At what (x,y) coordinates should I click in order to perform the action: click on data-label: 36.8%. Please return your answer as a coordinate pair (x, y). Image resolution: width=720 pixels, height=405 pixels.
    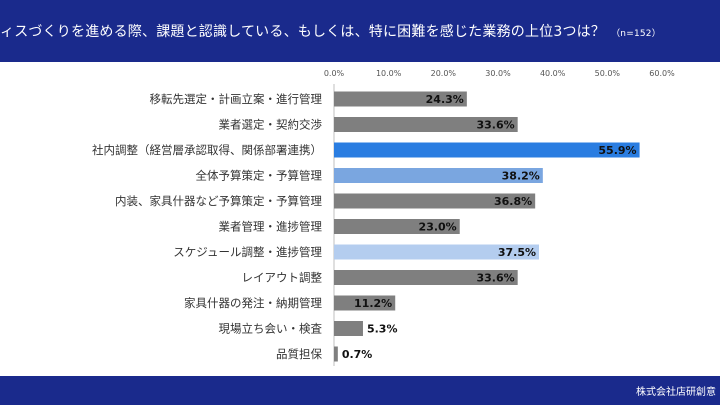
    Looking at the image, I should click on (513, 201).